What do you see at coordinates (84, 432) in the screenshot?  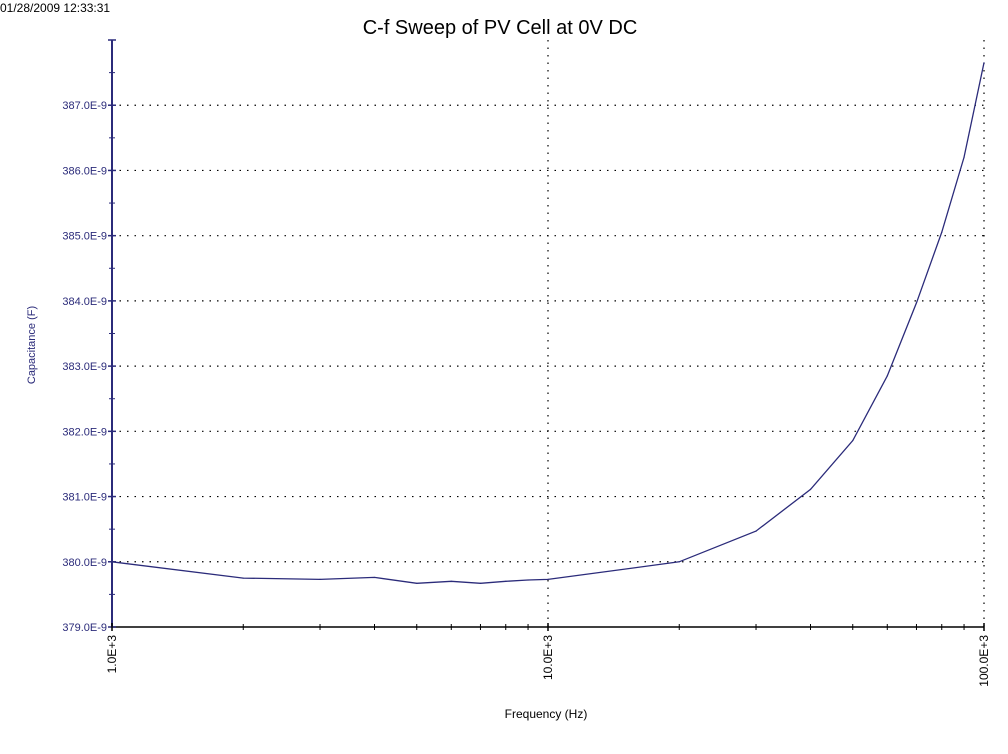 I see `y-tick-label: 382.0E-9` at bounding box center [84, 432].